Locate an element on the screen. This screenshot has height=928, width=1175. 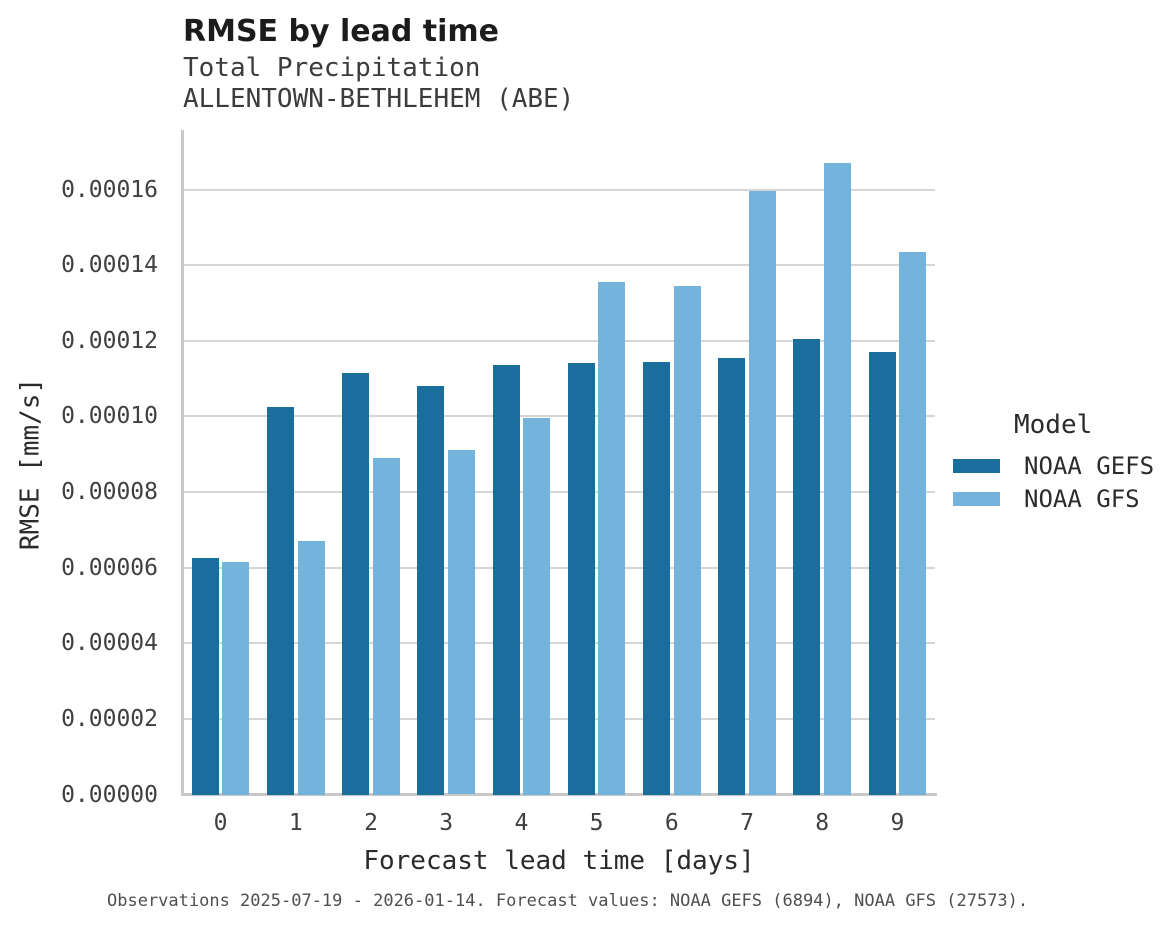
x-tick-label: 3 is located at coordinates (446, 823).